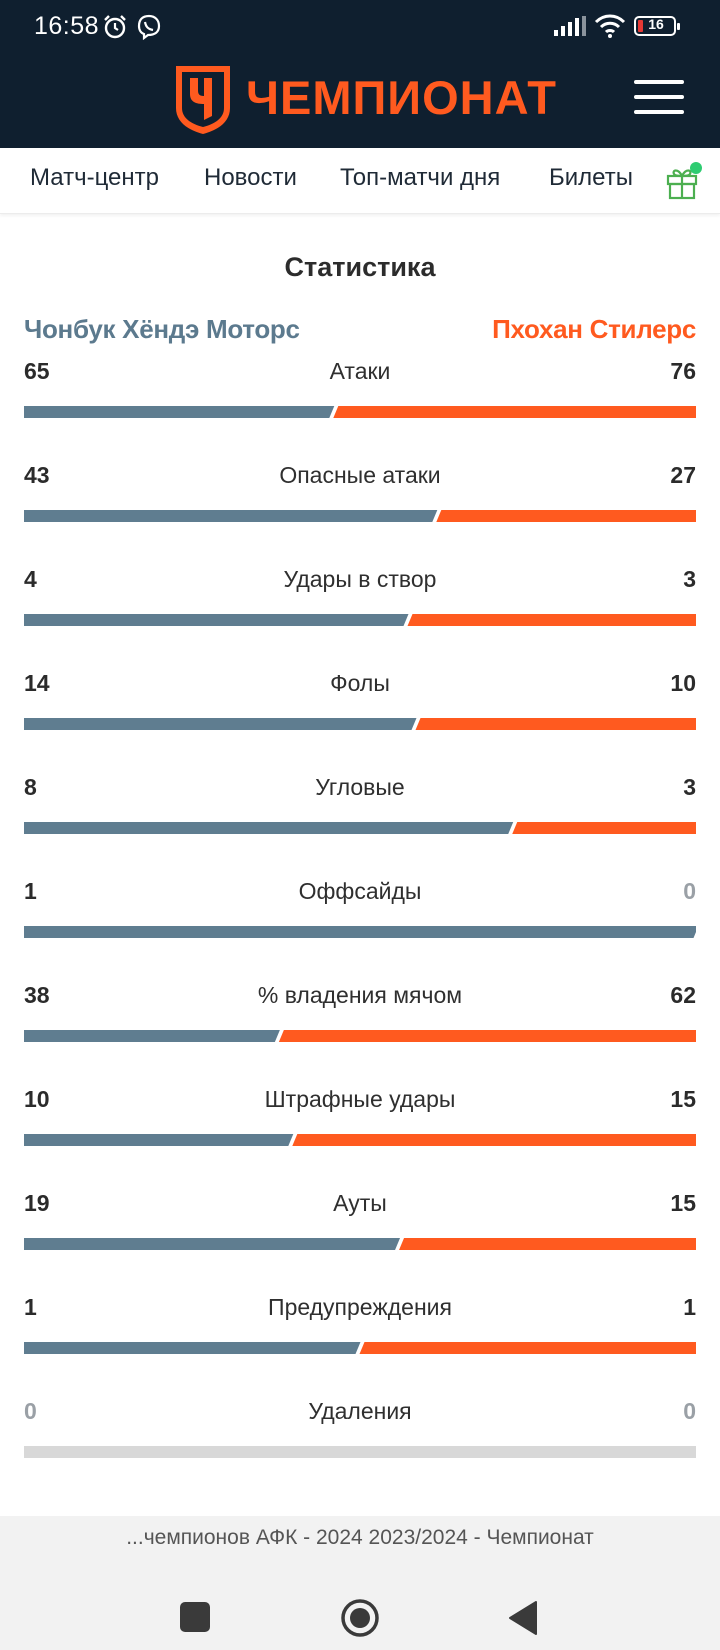  What do you see at coordinates (67, 26) in the screenshot?
I see `status-time: 16:58` at bounding box center [67, 26].